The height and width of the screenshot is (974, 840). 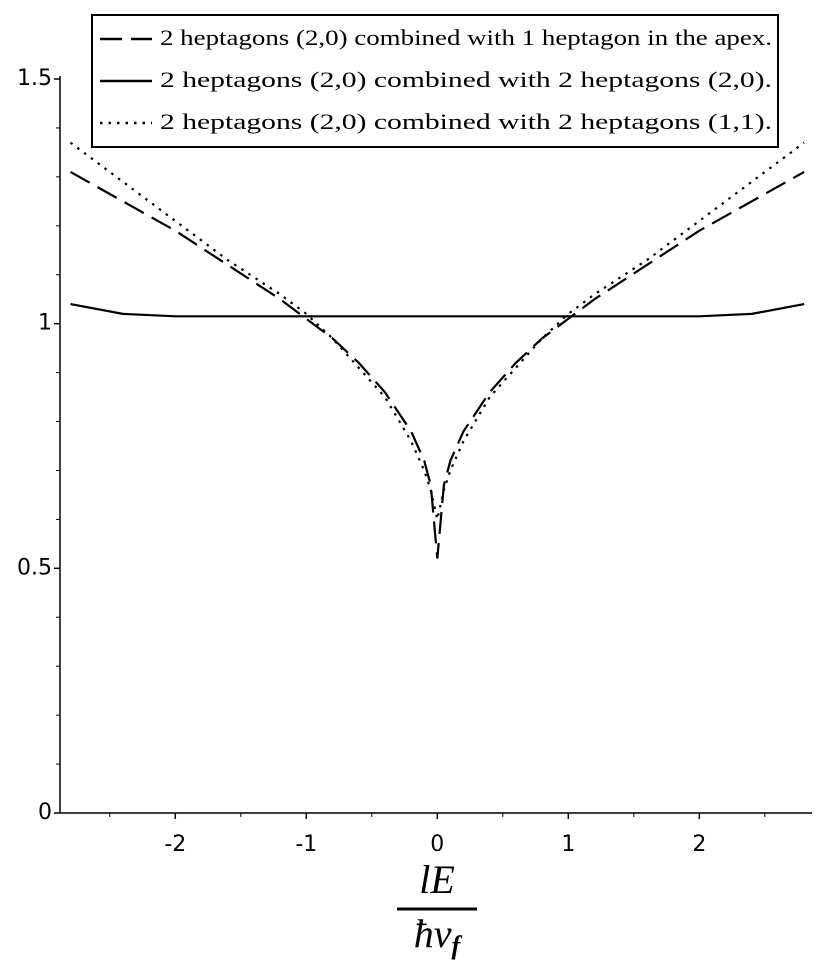 I want to click on x-label-denominator: ħvf, so click(x=438, y=935).